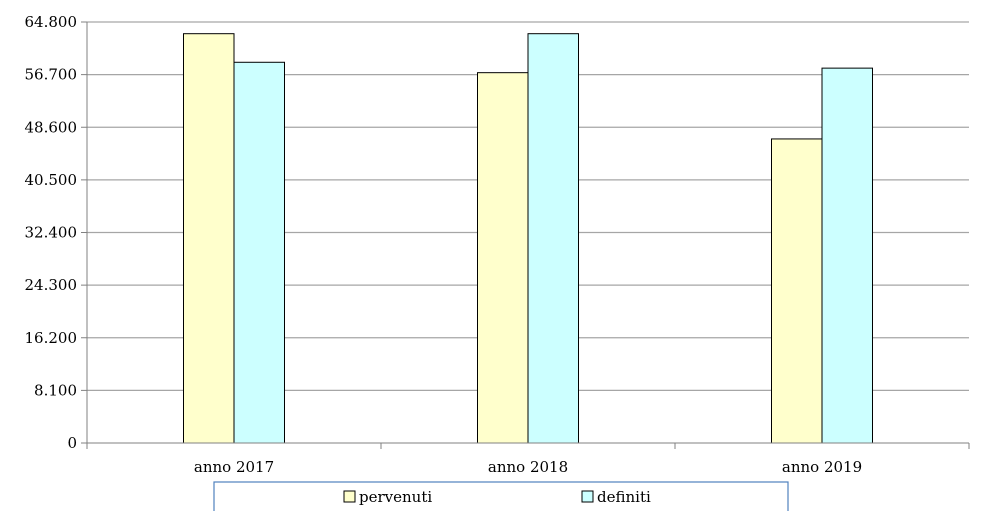 The width and height of the screenshot is (985, 511). What do you see at coordinates (51, 127) in the screenshot?
I see `y-tick-label: 48.600` at bounding box center [51, 127].